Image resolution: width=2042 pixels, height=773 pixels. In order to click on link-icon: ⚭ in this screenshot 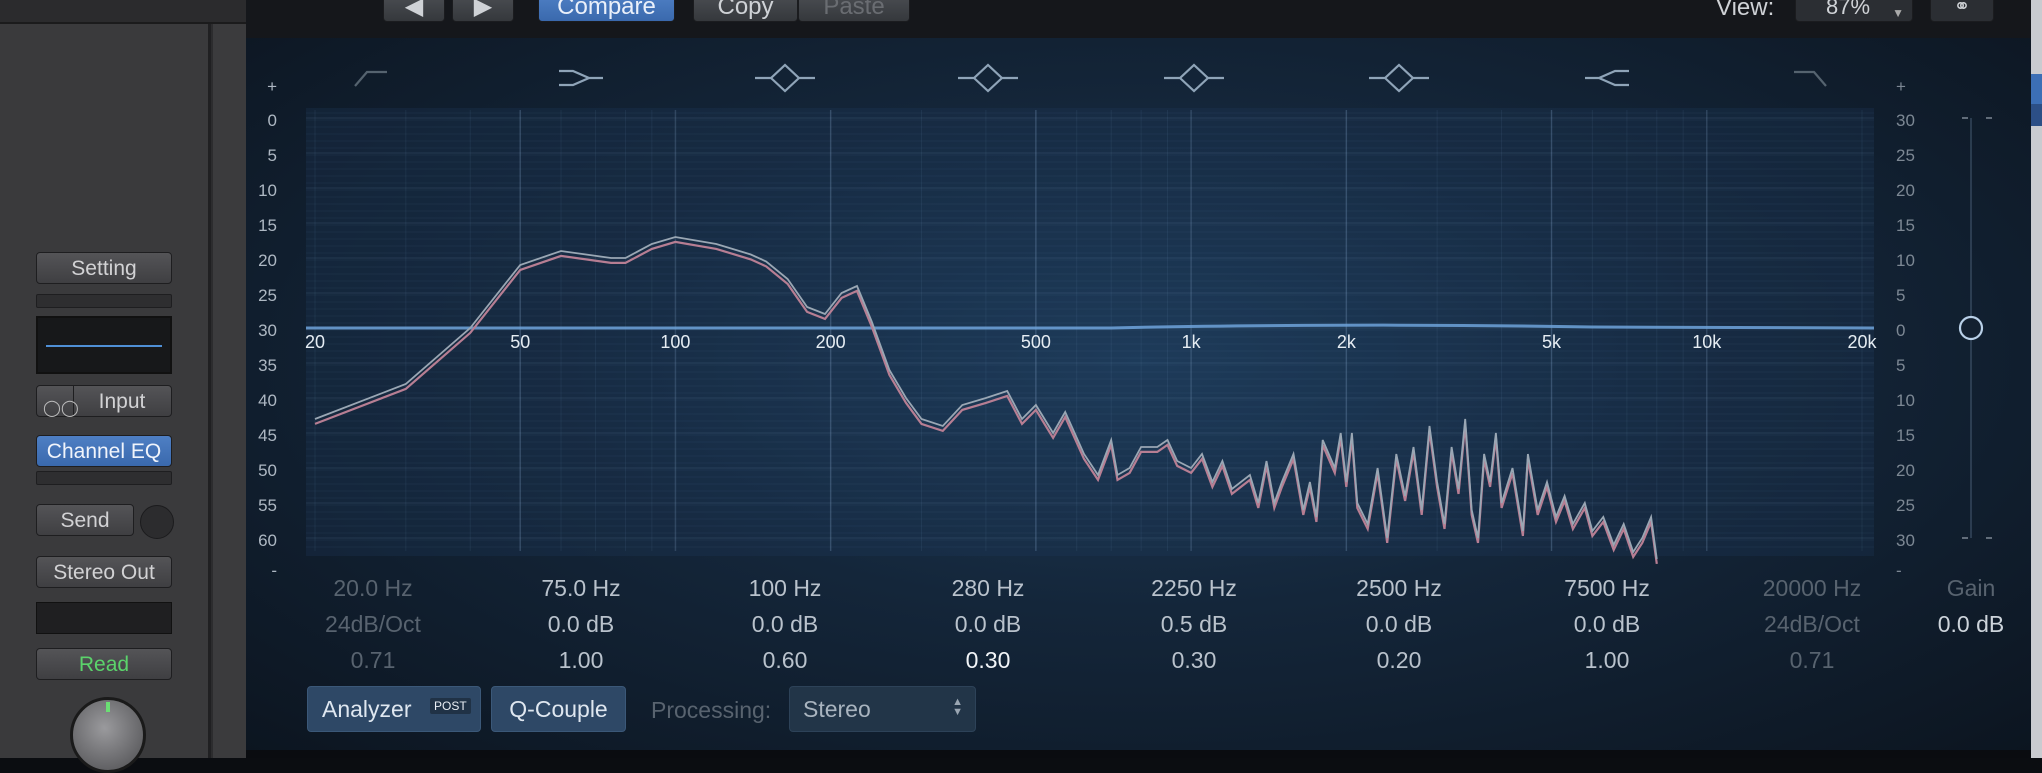, I will do `click(1962, 9)`.